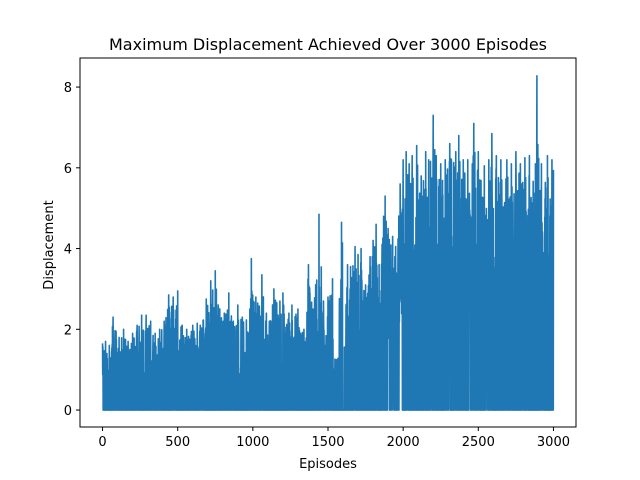  I want to click on x-axis-ticks: 0 500 1000 1500 2000 2500 3000, so click(334, 438).